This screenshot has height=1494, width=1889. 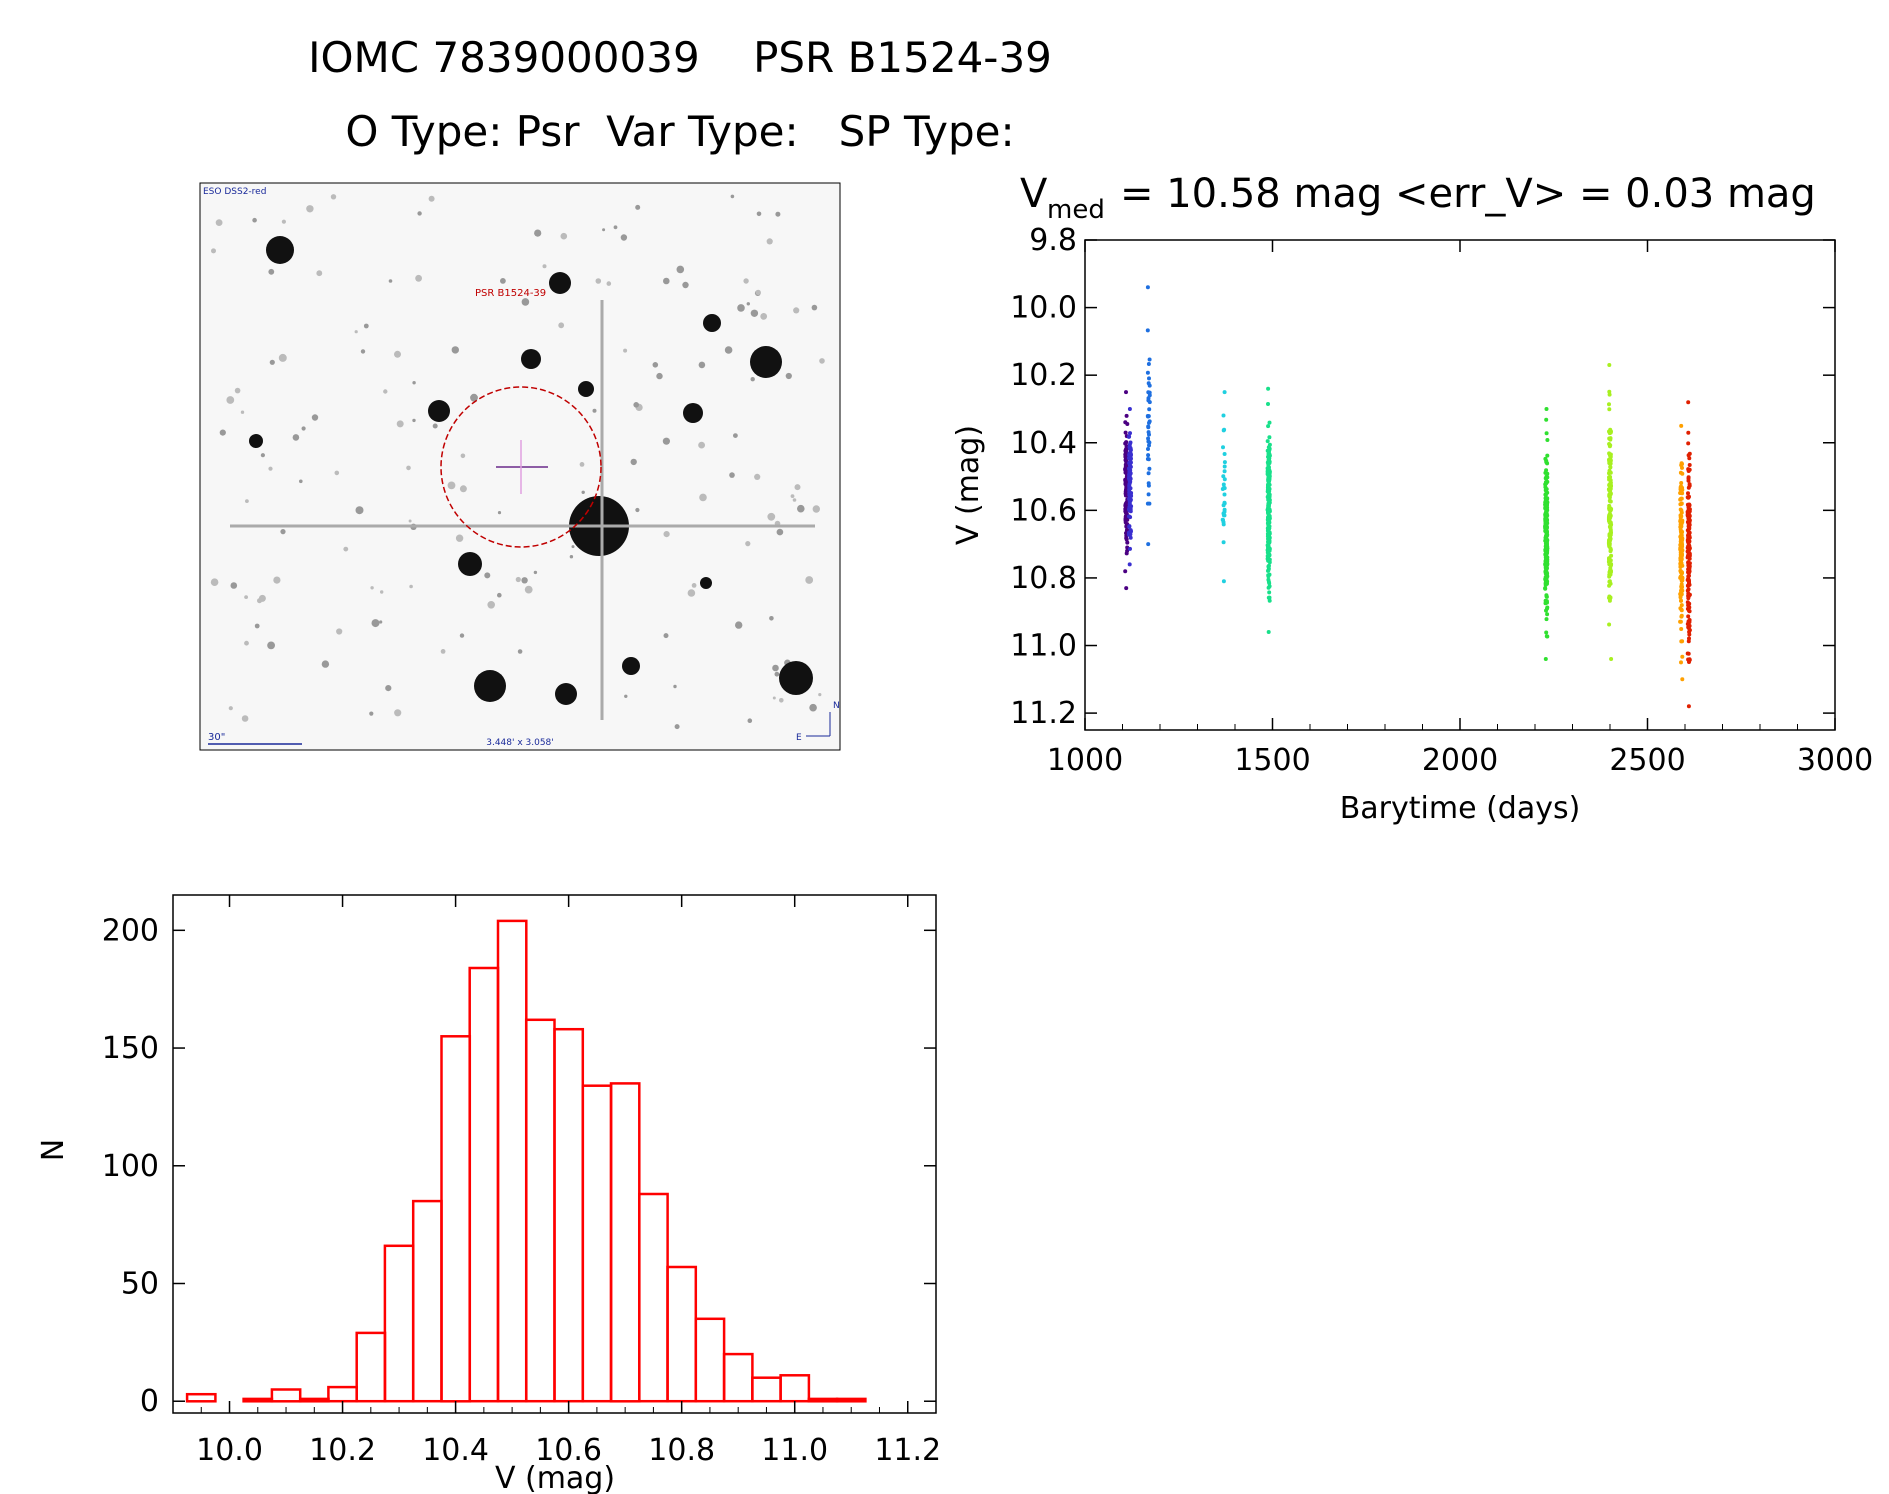 I want to click on hist-xtick-label: 10.0, so click(x=229, y=1450).